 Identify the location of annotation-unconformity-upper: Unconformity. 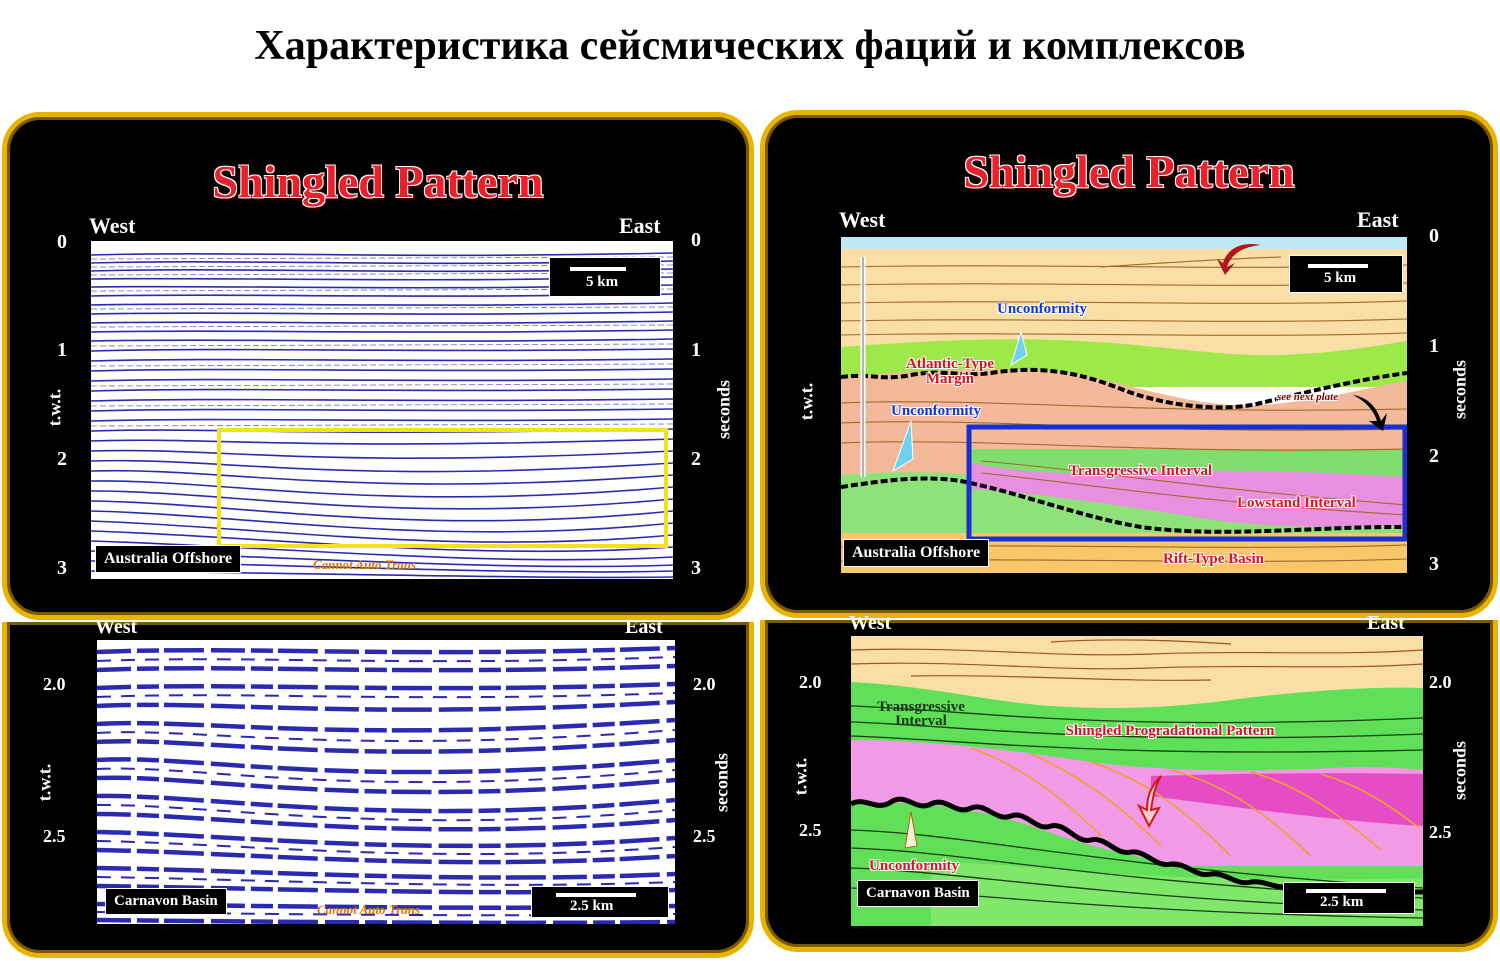
(1042, 309).